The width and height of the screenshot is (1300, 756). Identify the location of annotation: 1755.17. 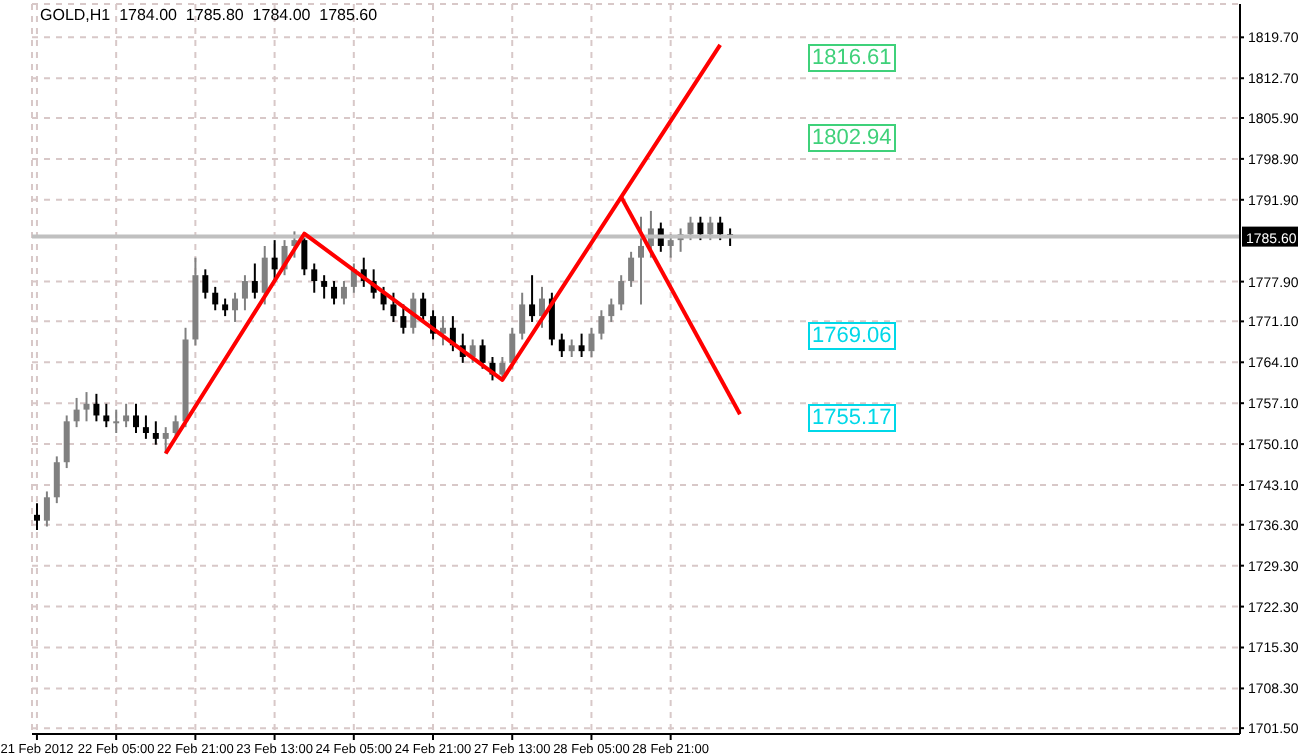
(852, 418).